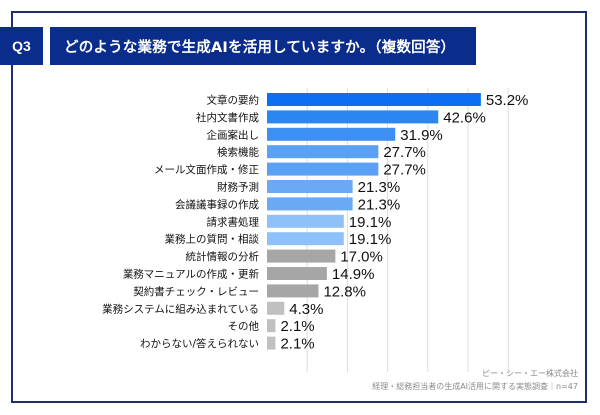 The width and height of the screenshot is (600, 415). I want to click on category-label: メール文面作成・修正, so click(206, 169).